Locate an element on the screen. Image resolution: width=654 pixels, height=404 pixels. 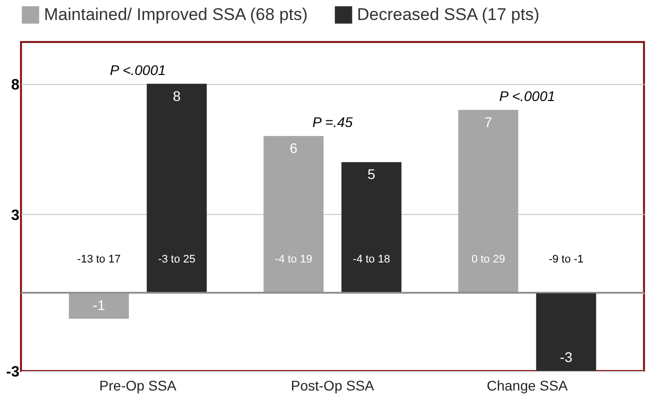
x-tick-label: Change SSA is located at coordinates (527, 386).